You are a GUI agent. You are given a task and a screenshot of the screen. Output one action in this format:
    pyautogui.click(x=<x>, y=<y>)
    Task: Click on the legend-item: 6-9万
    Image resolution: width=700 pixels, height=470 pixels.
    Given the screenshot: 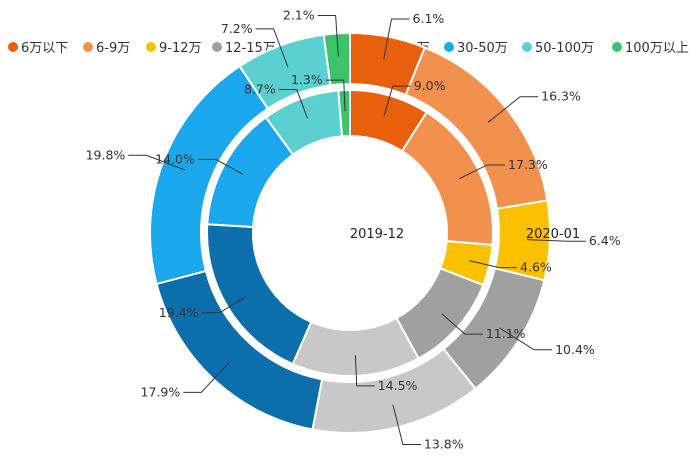 What is the action you would take?
    pyautogui.click(x=106, y=48)
    